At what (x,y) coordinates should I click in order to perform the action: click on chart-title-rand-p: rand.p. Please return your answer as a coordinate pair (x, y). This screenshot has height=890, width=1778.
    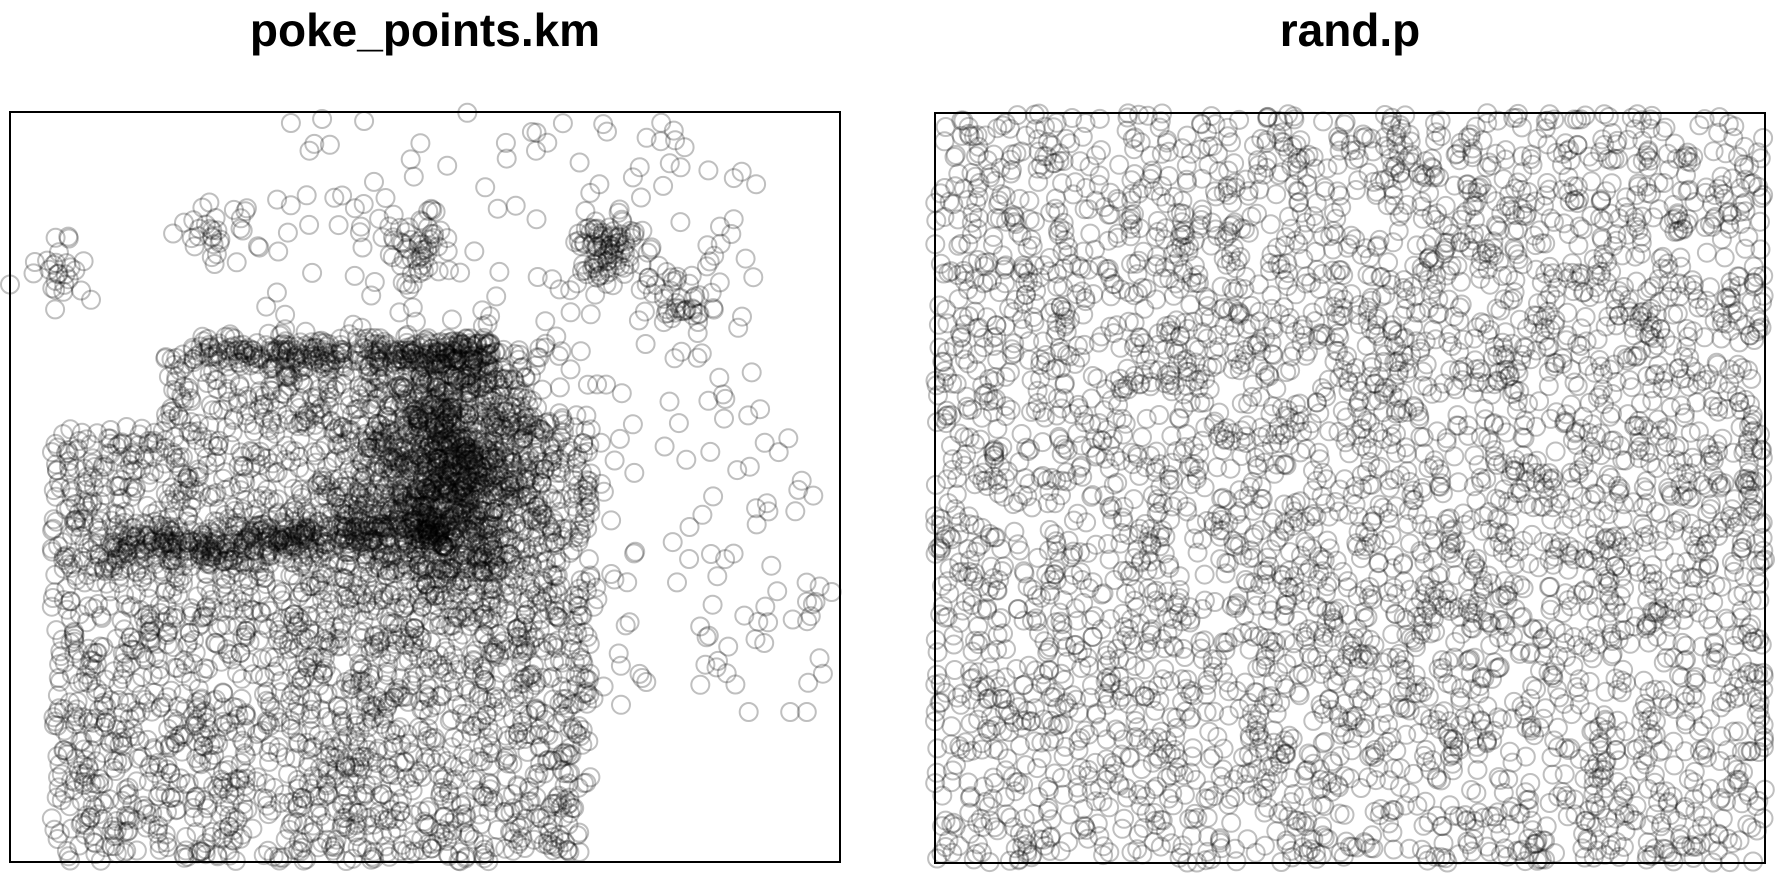
    Looking at the image, I should click on (1350, 30).